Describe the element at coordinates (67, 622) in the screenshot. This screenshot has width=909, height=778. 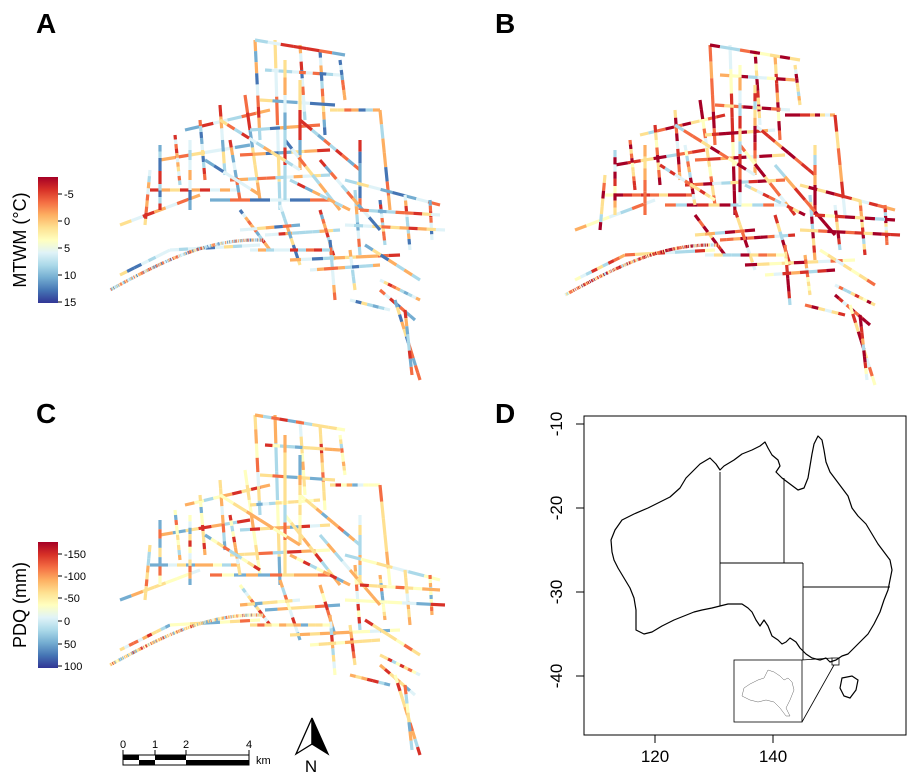
I see `legend-pdq-tick-3: 0` at that location.